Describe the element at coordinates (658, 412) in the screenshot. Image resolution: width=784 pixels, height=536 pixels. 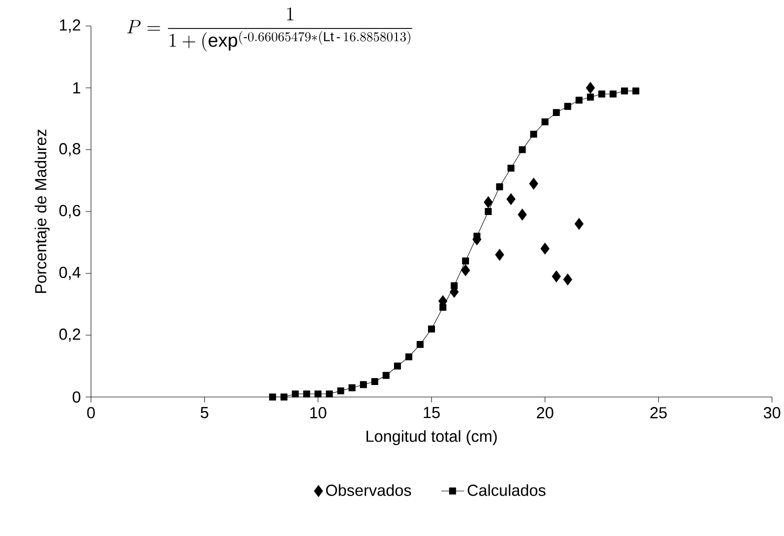
I see `x-tick-label: 25` at that location.